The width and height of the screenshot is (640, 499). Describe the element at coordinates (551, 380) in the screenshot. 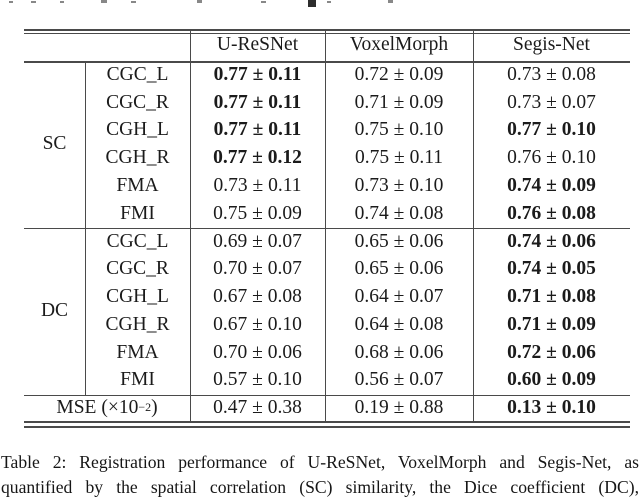

I see `value-cell: 0.60 ± 0.09` at that location.